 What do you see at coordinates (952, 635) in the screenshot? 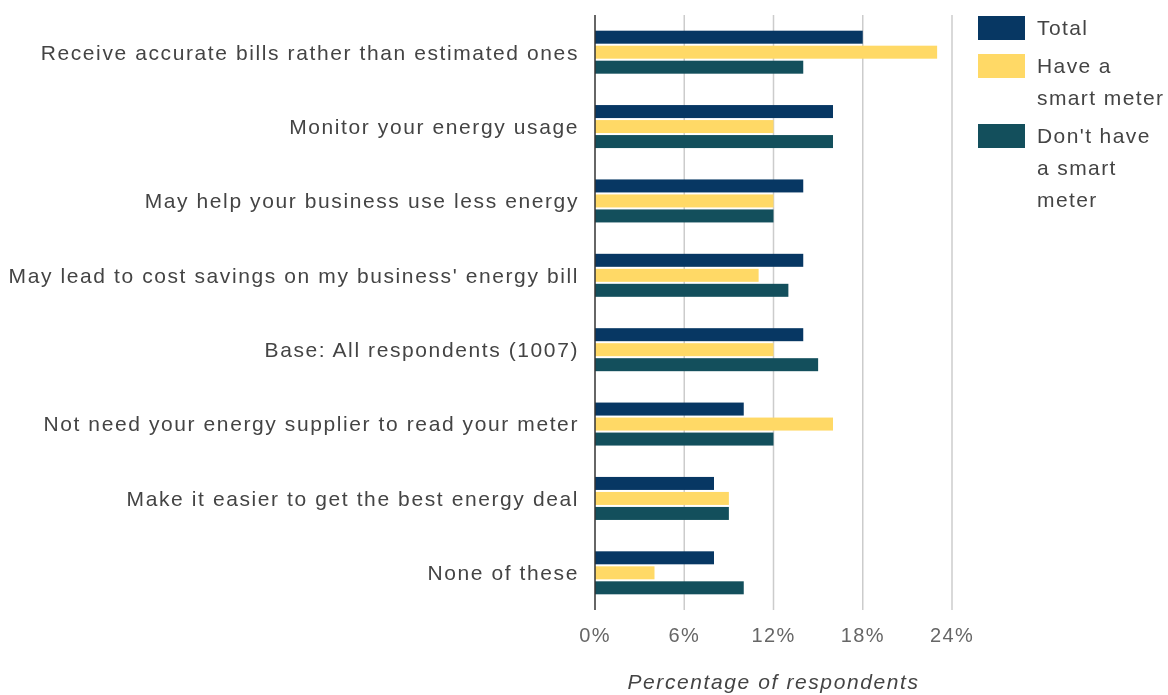
I see `x-tick-label: 24%` at bounding box center [952, 635].